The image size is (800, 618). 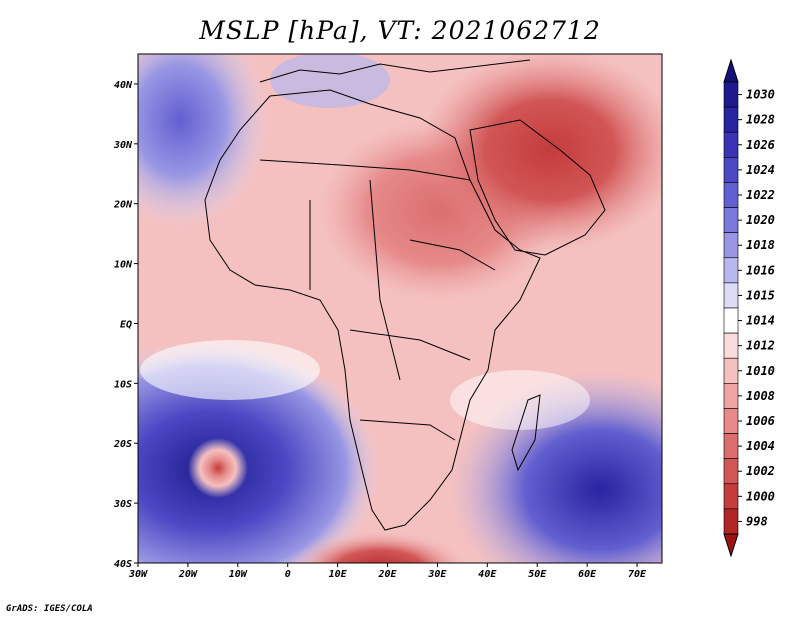 I want to click on colorbar-label: 1016, so click(x=760, y=270).